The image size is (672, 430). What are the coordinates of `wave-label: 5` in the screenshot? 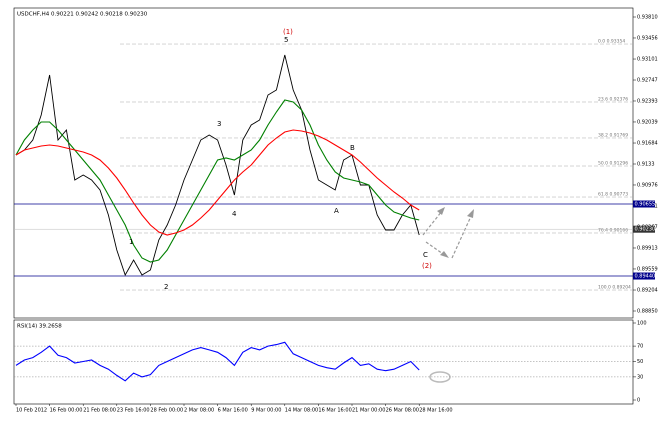 It's located at (286, 40).